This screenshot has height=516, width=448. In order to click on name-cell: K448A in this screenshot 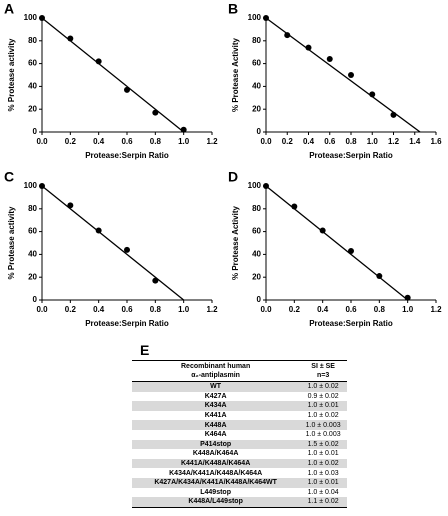, I will do `click(216, 425)`.